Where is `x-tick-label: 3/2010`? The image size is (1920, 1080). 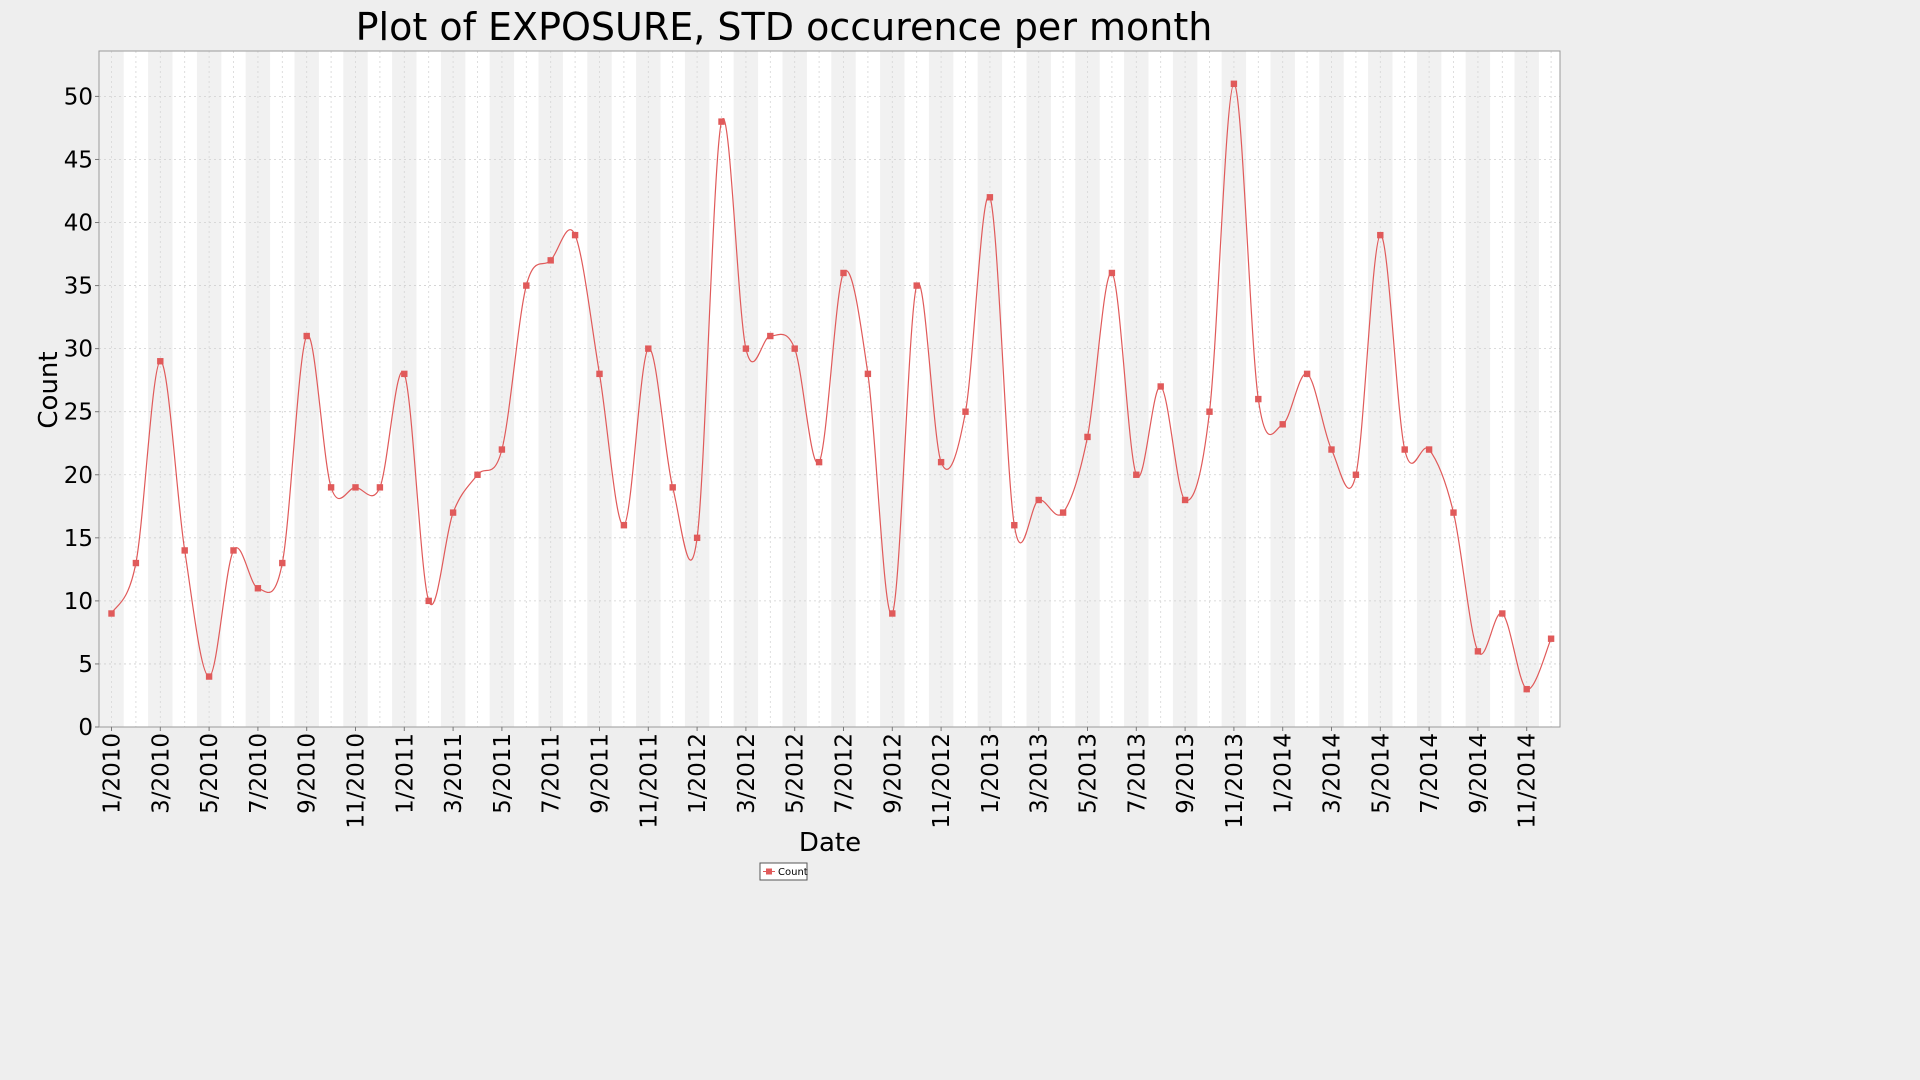
x-tick-label: 3/2010 is located at coordinates (161, 773).